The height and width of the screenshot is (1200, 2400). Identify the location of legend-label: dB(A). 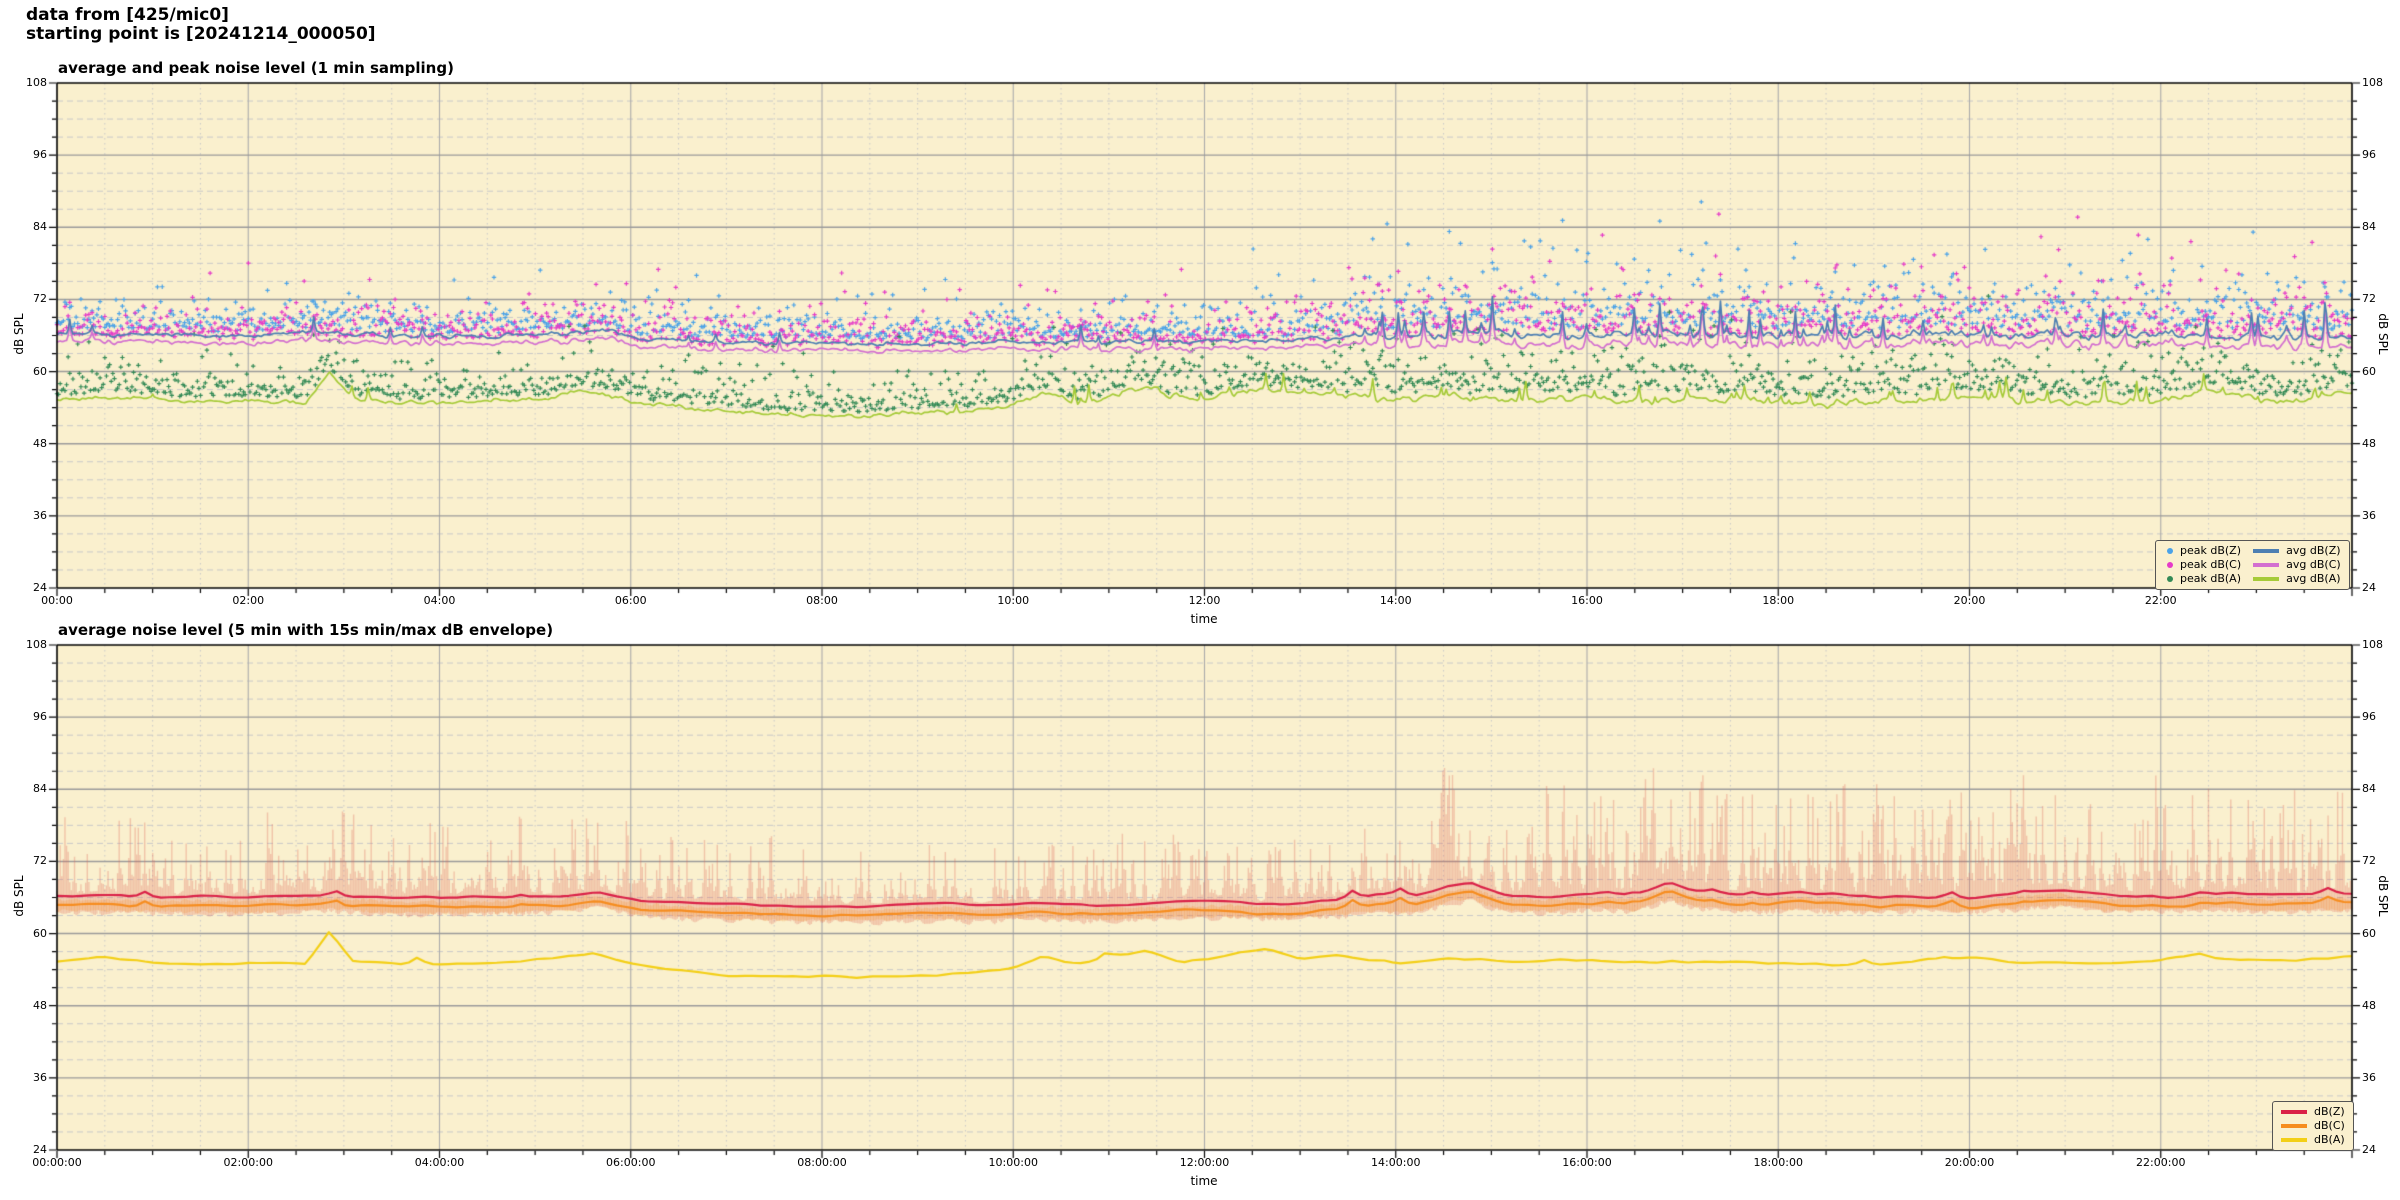
(2329, 1139).